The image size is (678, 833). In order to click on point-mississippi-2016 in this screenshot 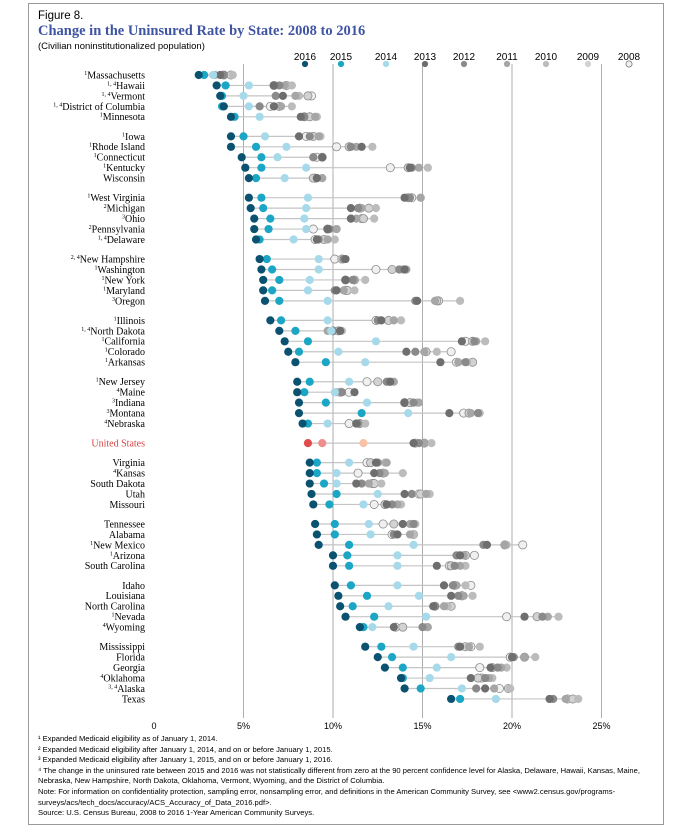, I will do `click(365, 646)`.